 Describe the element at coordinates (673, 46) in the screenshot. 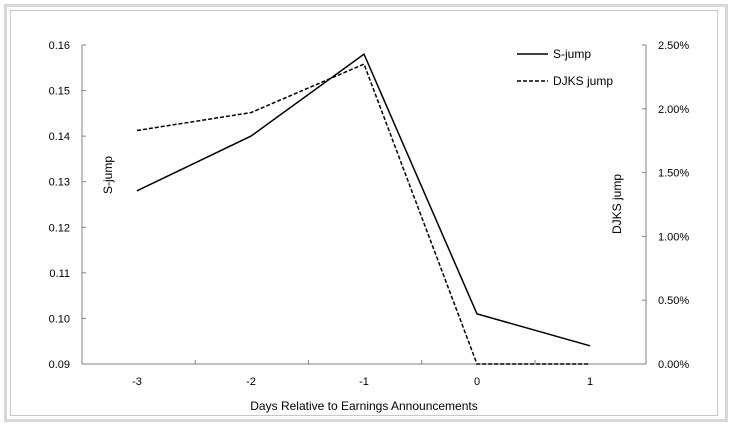

I see `y-tick-label-right: 2.50%` at that location.